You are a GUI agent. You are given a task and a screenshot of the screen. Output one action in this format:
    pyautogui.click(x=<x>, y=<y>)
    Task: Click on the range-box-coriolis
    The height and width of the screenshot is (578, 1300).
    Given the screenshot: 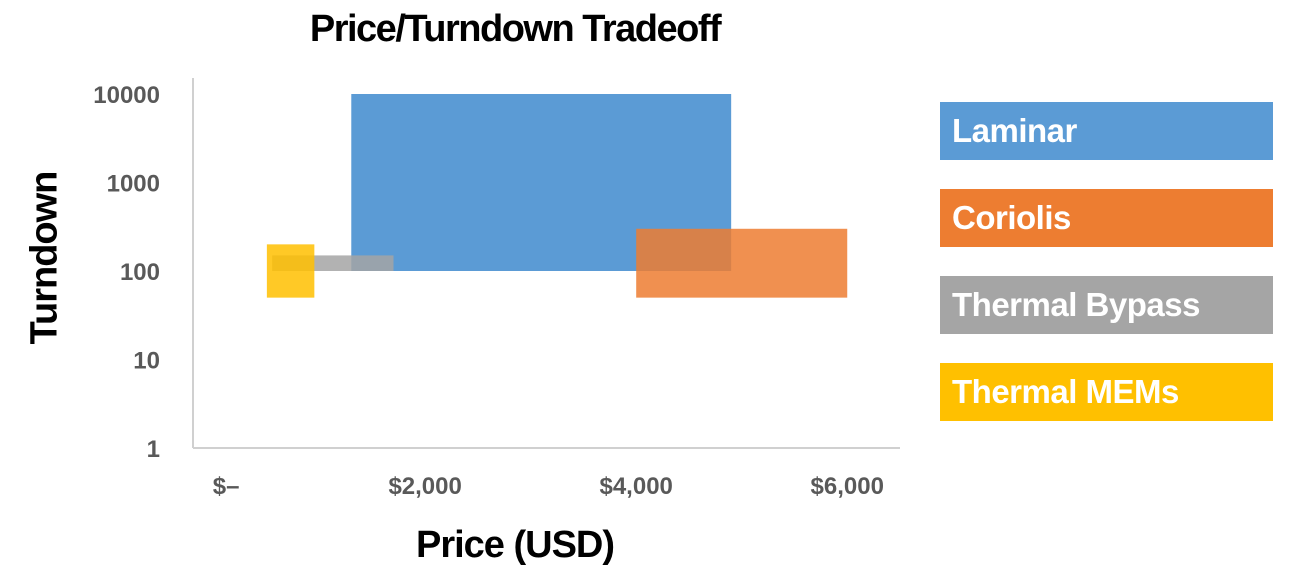 What is the action you would take?
    pyautogui.click(x=742, y=263)
    